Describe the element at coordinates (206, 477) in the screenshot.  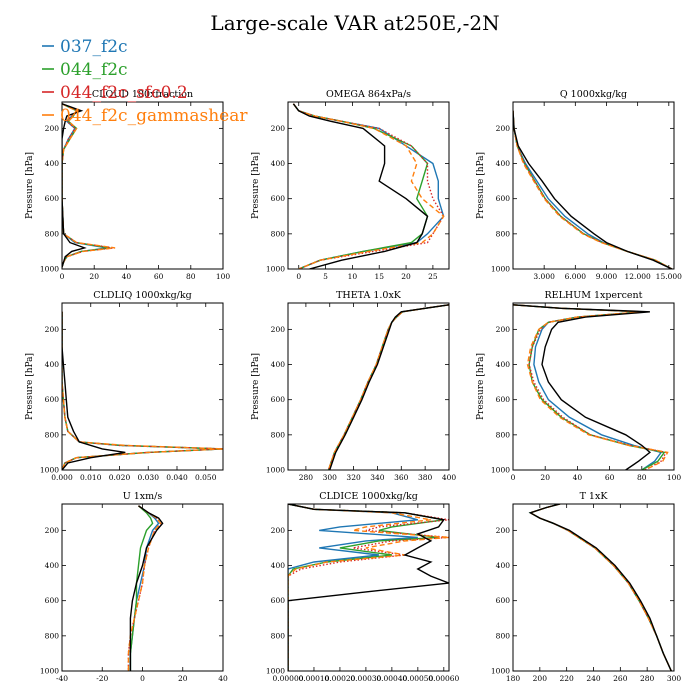
I see `x-tick-label: 0.050` at that location.